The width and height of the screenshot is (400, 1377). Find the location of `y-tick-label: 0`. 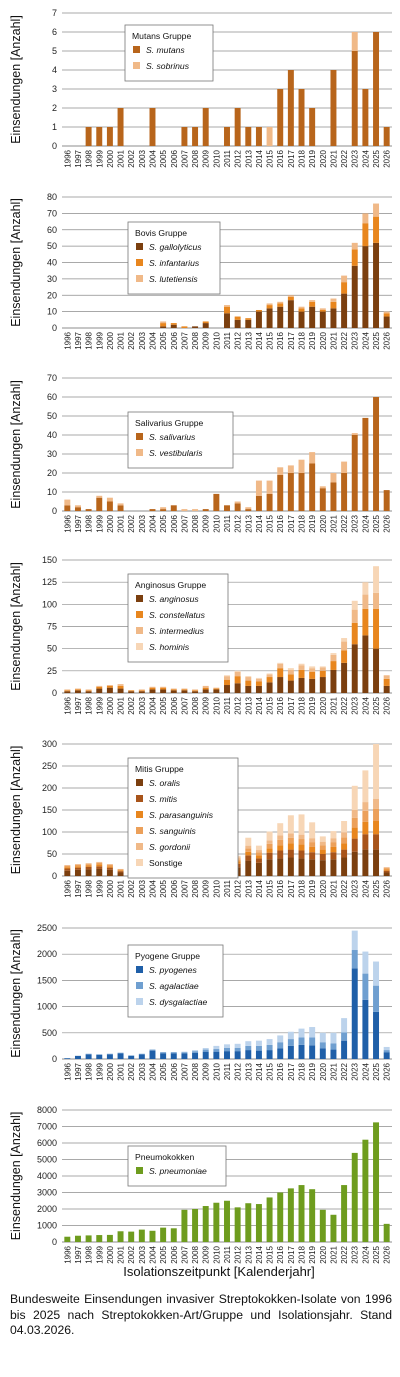

y-tick-label: 0 is located at coordinates (54, 693).